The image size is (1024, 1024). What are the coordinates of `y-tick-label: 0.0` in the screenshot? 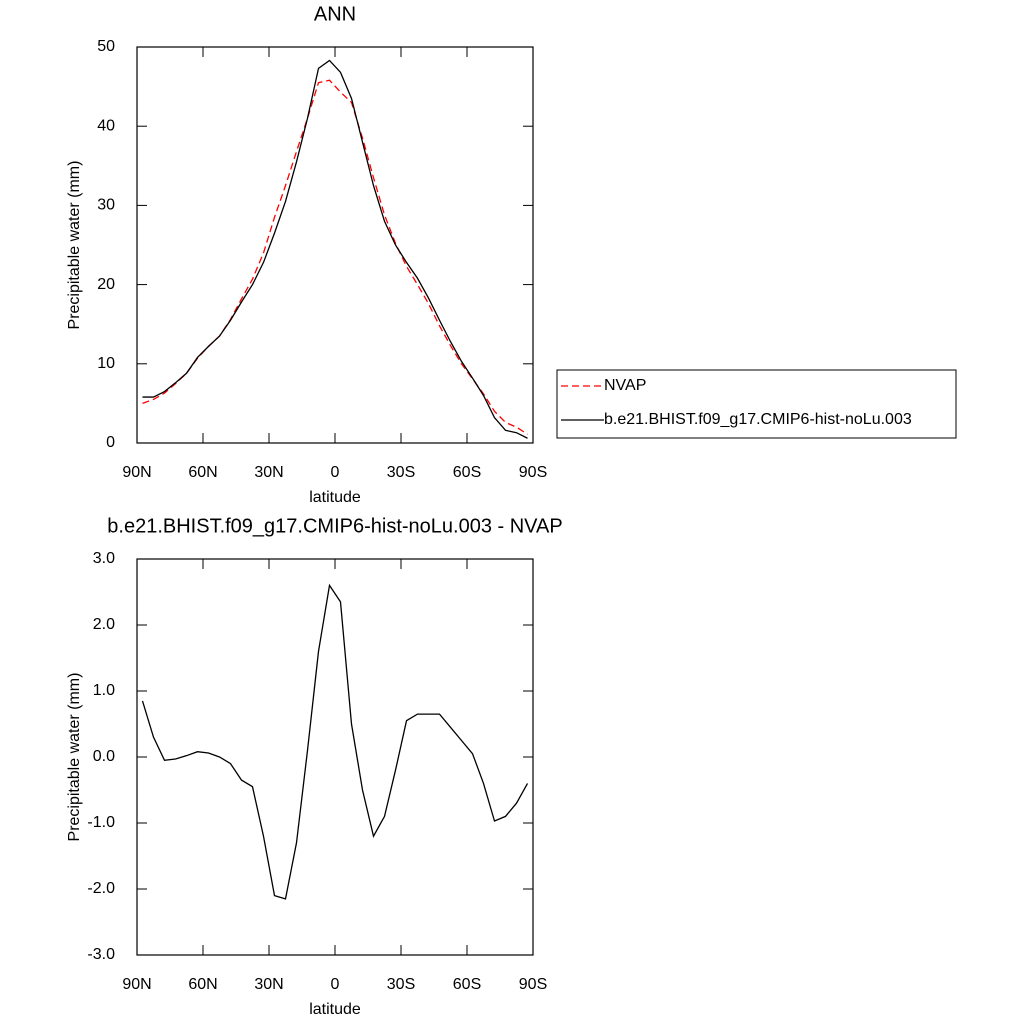 It's located at (104, 756).